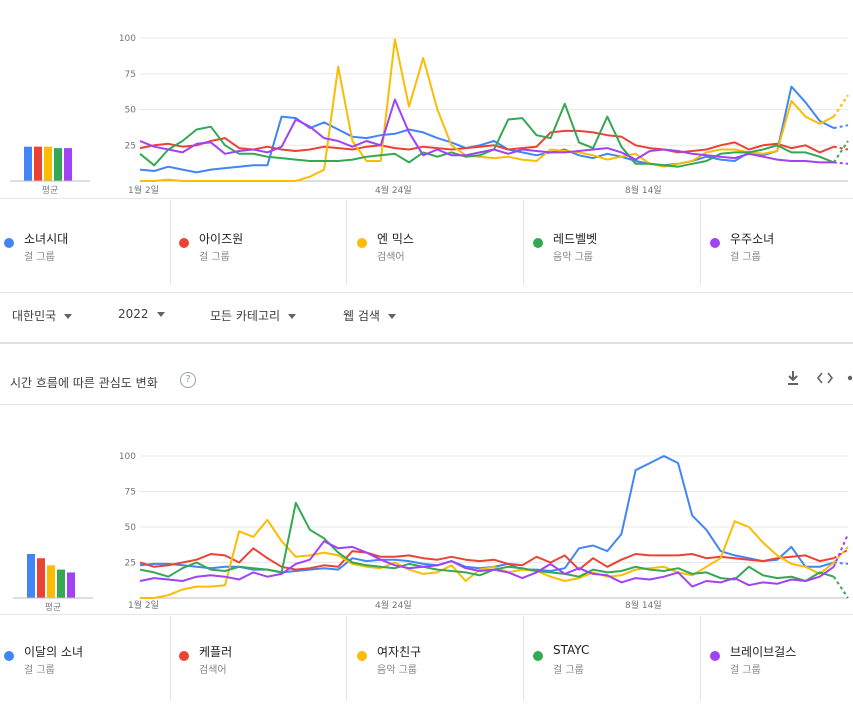 The width and height of the screenshot is (853, 707). What do you see at coordinates (779, 257) in the screenshot?
I see `legend-item-5: 우주소녀 걸 그룹` at bounding box center [779, 257].